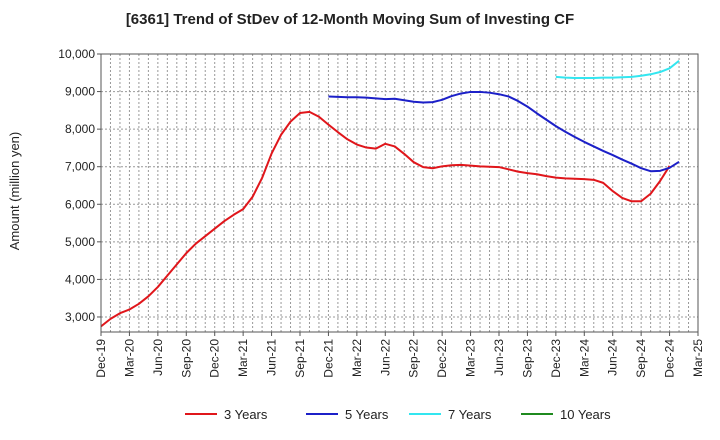 Image resolution: width=720 pixels, height=440 pixels. Describe the element at coordinates (670, 358) in the screenshot. I see `x-tick-label: Dec-24` at that location.